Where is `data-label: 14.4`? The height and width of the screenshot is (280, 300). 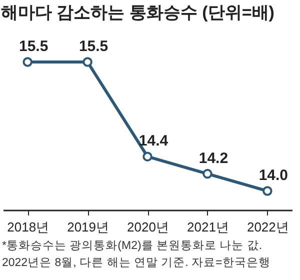 data-label: 14.4 is located at coordinates (153, 141).